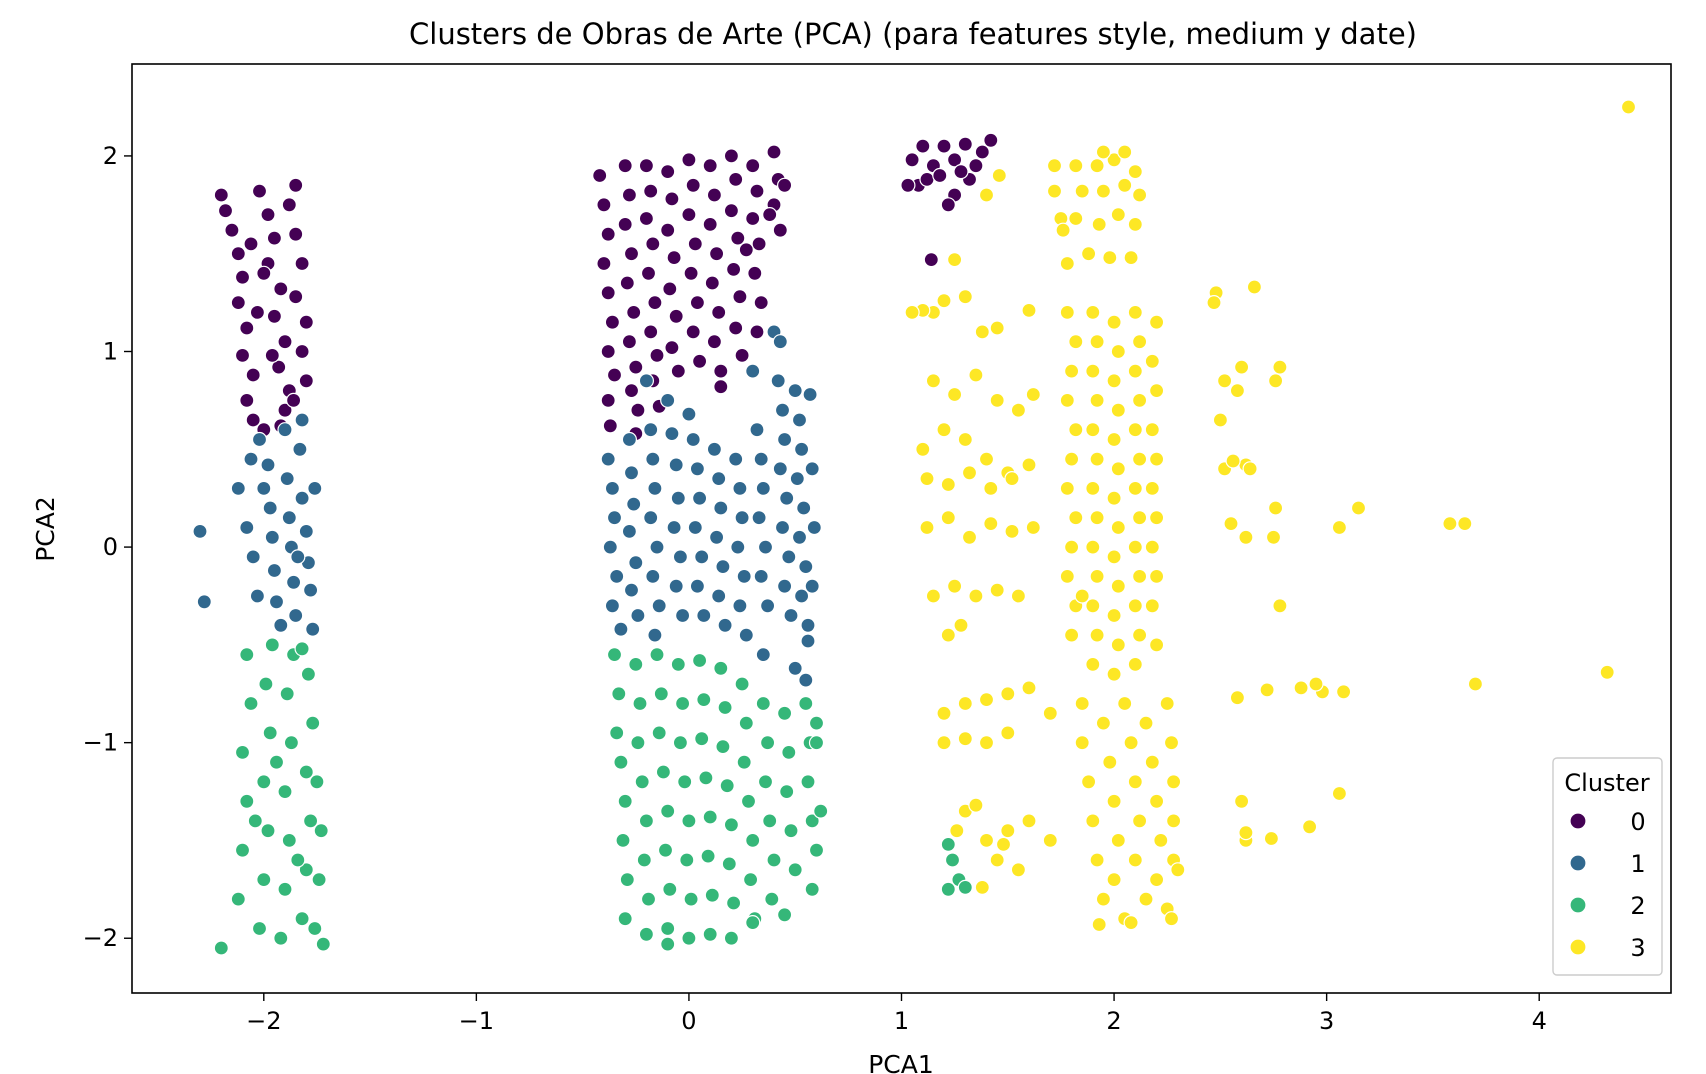 Image resolution: width=1706 pixels, height=1074 pixels. Describe the element at coordinates (476, 1021) in the screenshot. I see `x-tick-label: −1` at that location.